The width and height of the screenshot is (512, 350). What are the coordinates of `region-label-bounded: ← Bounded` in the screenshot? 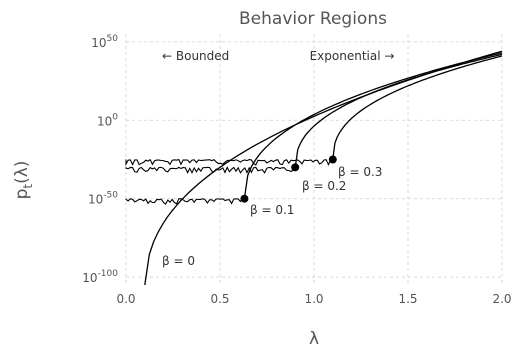 It's located at (195, 56).